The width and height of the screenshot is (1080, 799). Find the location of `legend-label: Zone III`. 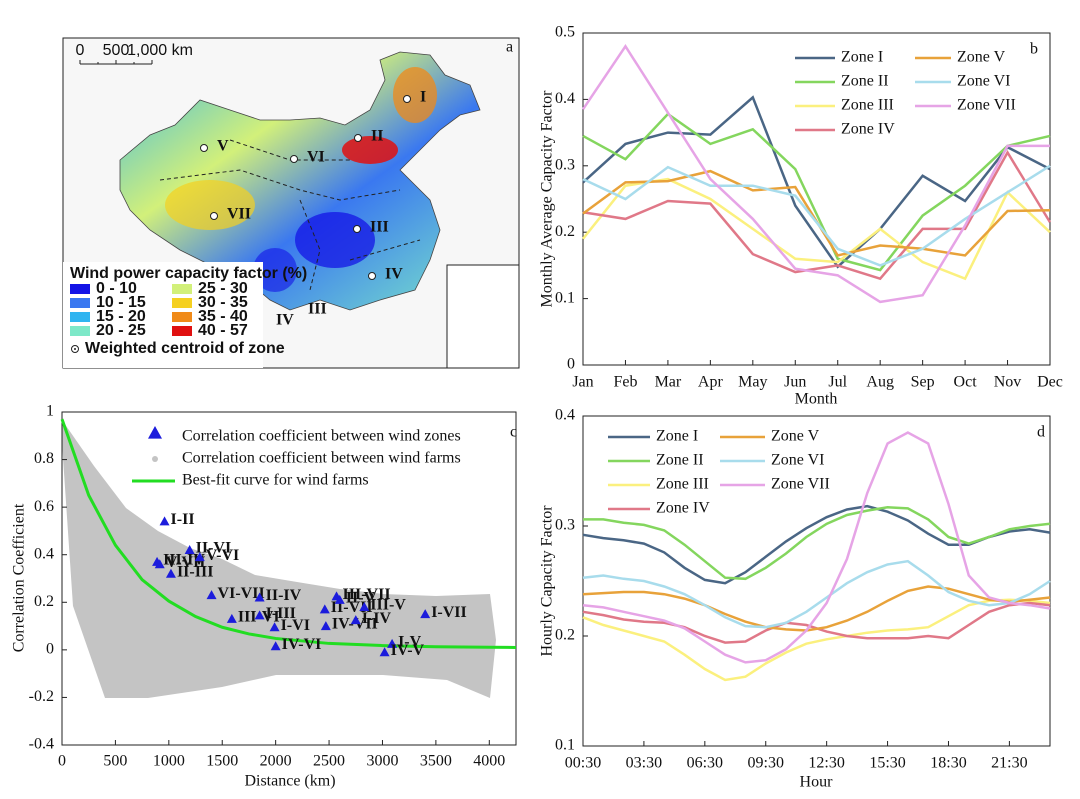

legend-label: Zone III is located at coordinates (867, 105).